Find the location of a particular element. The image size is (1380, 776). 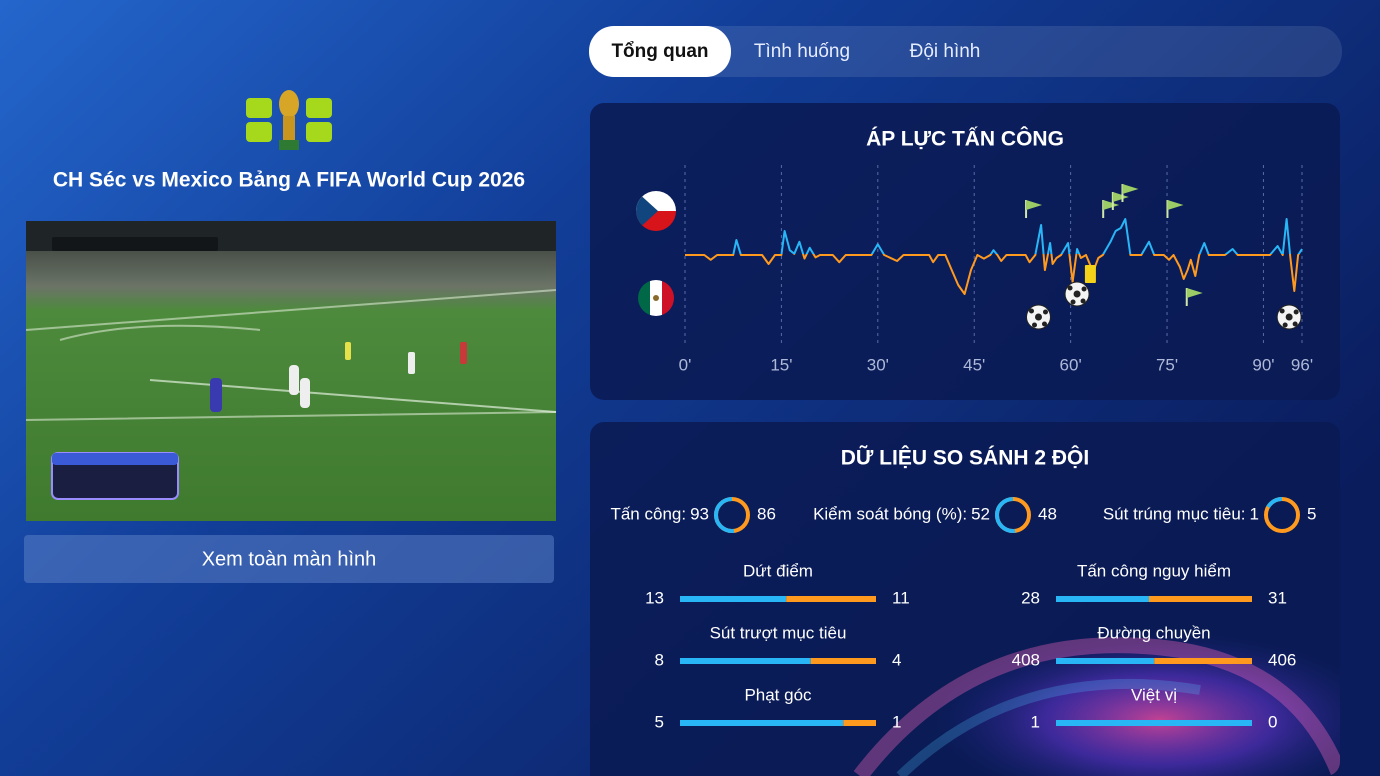

stat-label: Đường chuyền is located at coordinates (1153, 632).